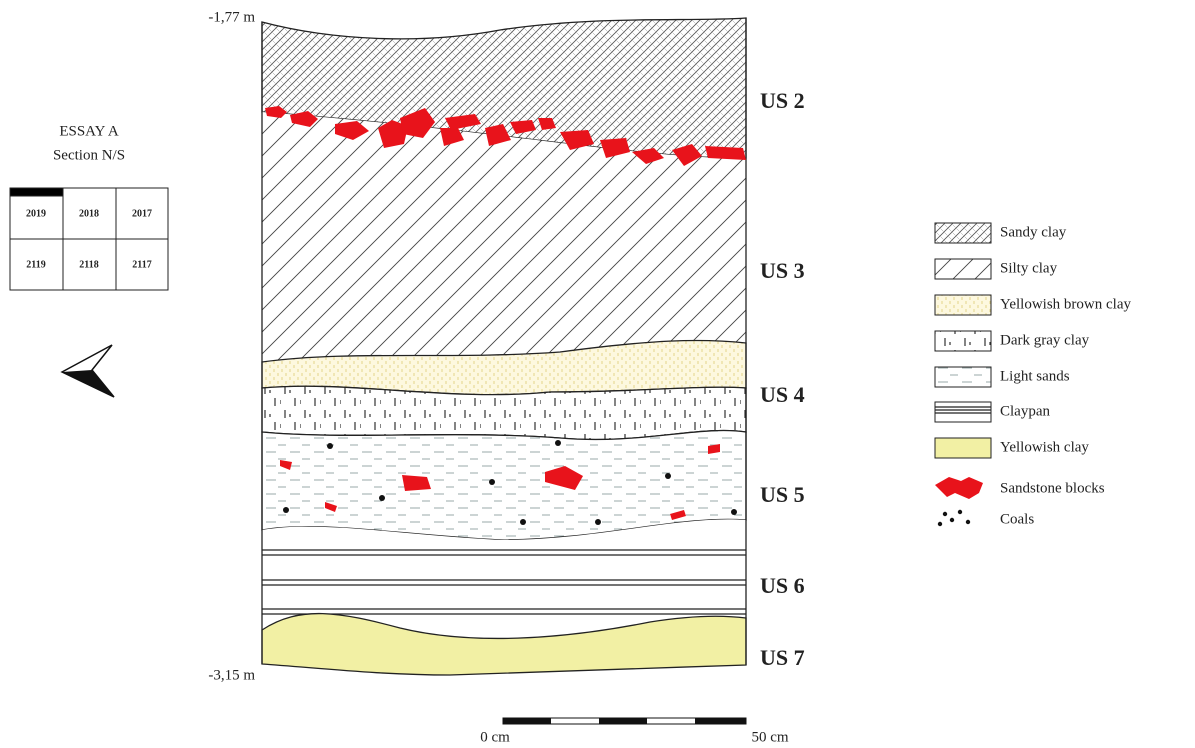 The image size is (1195, 748). What do you see at coordinates (35, 264) in the screenshot?
I see `grid-cell: 2119` at bounding box center [35, 264].